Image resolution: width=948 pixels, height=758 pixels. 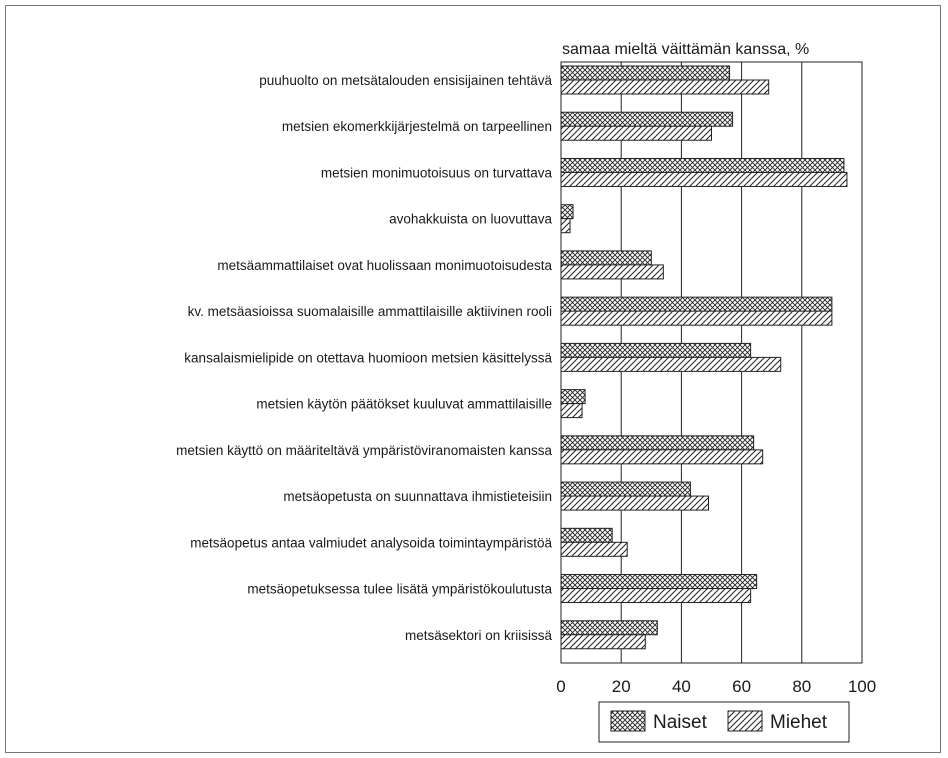 I want to click on legend: Naiset Miehet, so click(x=724, y=722).